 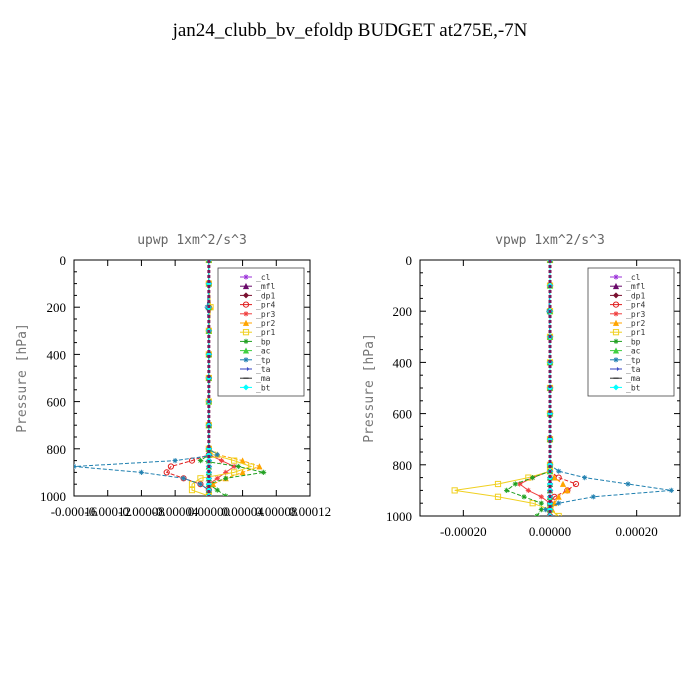 What do you see at coordinates (263, 351) in the screenshot?
I see `legend-label: _ac` at bounding box center [263, 351].